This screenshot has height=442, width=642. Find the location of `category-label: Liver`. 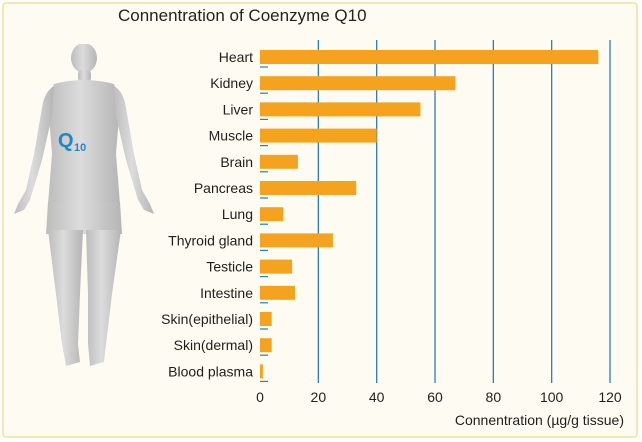

category-label: Liver is located at coordinates (238, 109).